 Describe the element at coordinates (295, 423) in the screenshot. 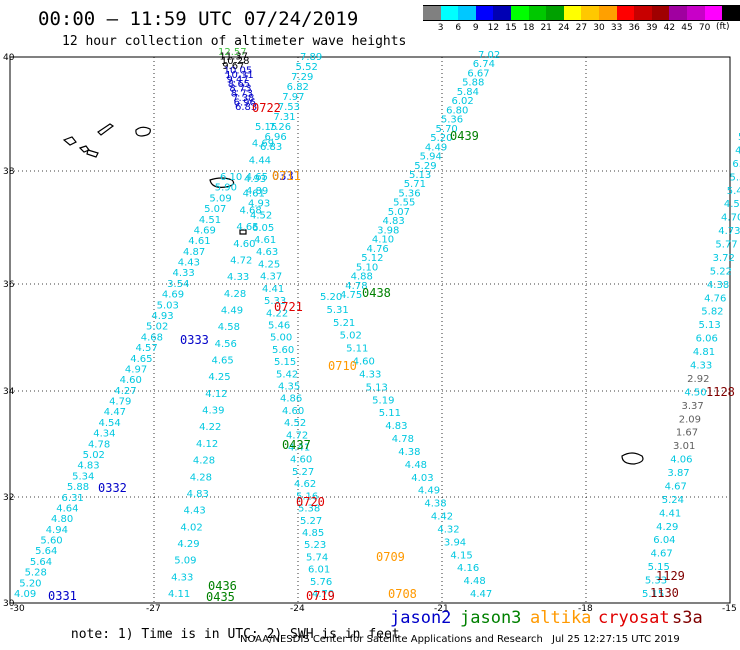

I see `swh-value: 4.52` at that location.